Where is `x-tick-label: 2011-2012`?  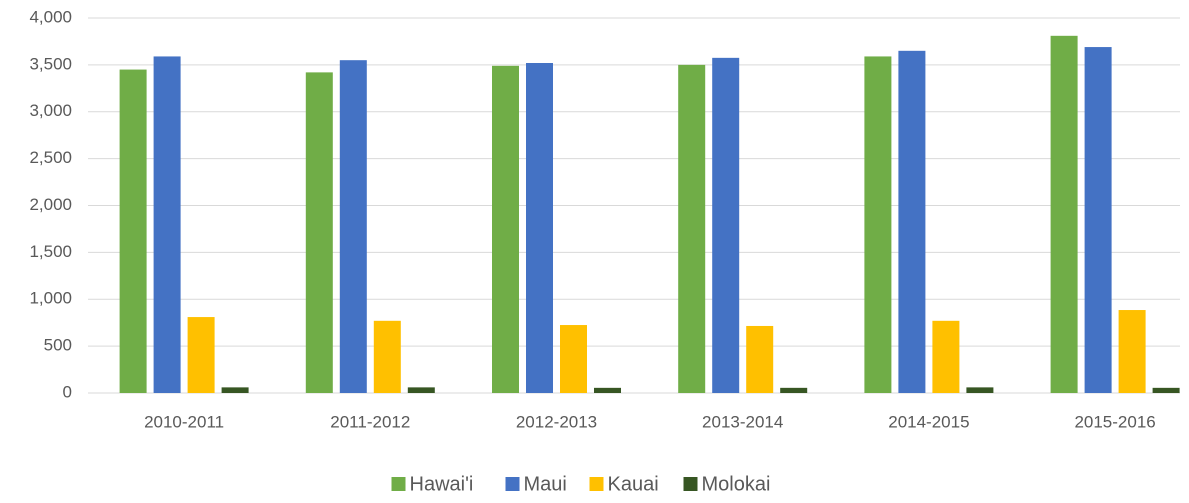 x-tick-label: 2011-2012 is located at coordinates (370, 421).